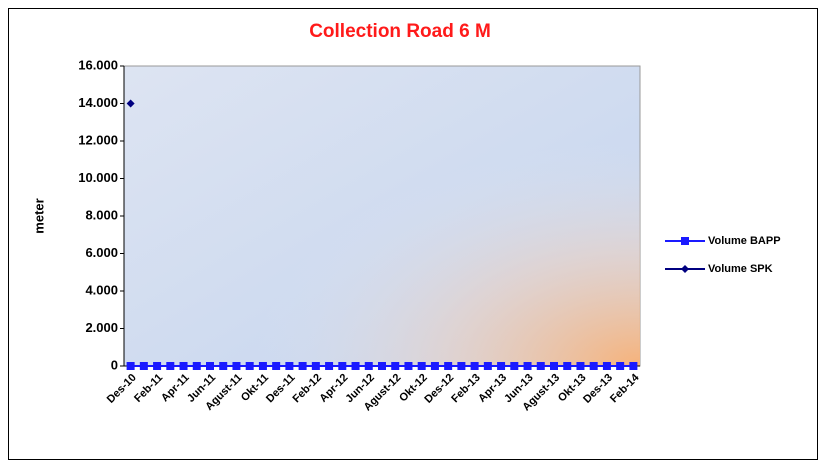  Describe the element at coordinates (114, 364) in the screenshot. I see `y-tick-label: 0` at that location.